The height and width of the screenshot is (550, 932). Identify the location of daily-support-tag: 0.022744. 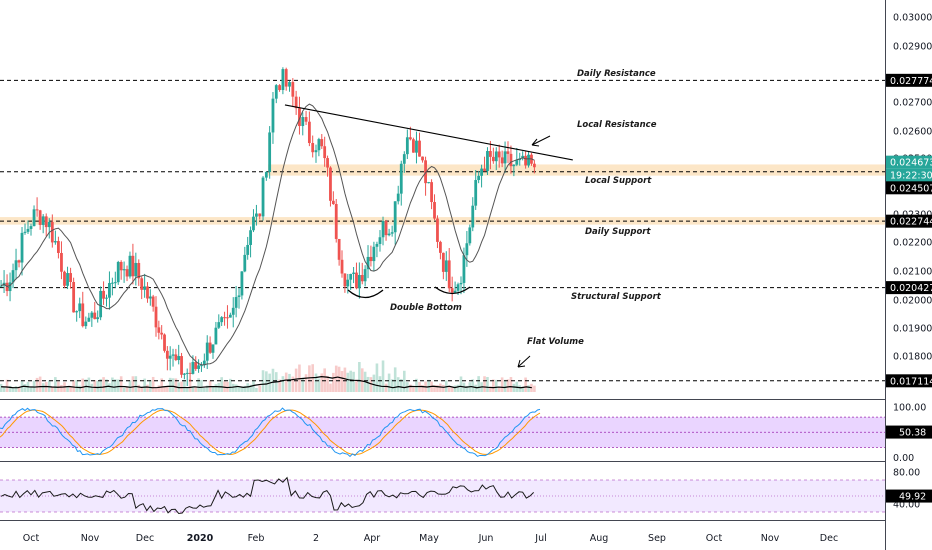
(911, 222).